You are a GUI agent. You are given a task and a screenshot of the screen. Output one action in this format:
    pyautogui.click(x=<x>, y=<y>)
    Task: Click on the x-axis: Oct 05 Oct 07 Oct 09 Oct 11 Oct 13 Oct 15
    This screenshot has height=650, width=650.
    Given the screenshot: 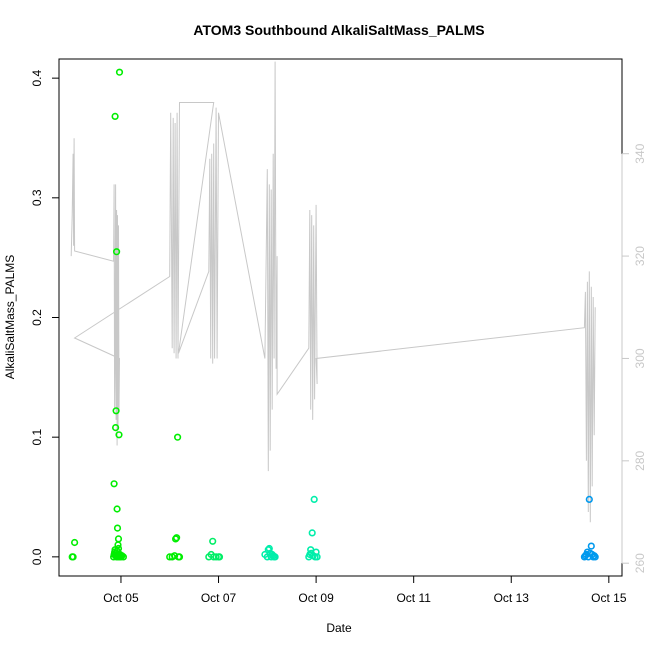 What is the action you would take?
    pyautogui.click(x=365, y=590)
    